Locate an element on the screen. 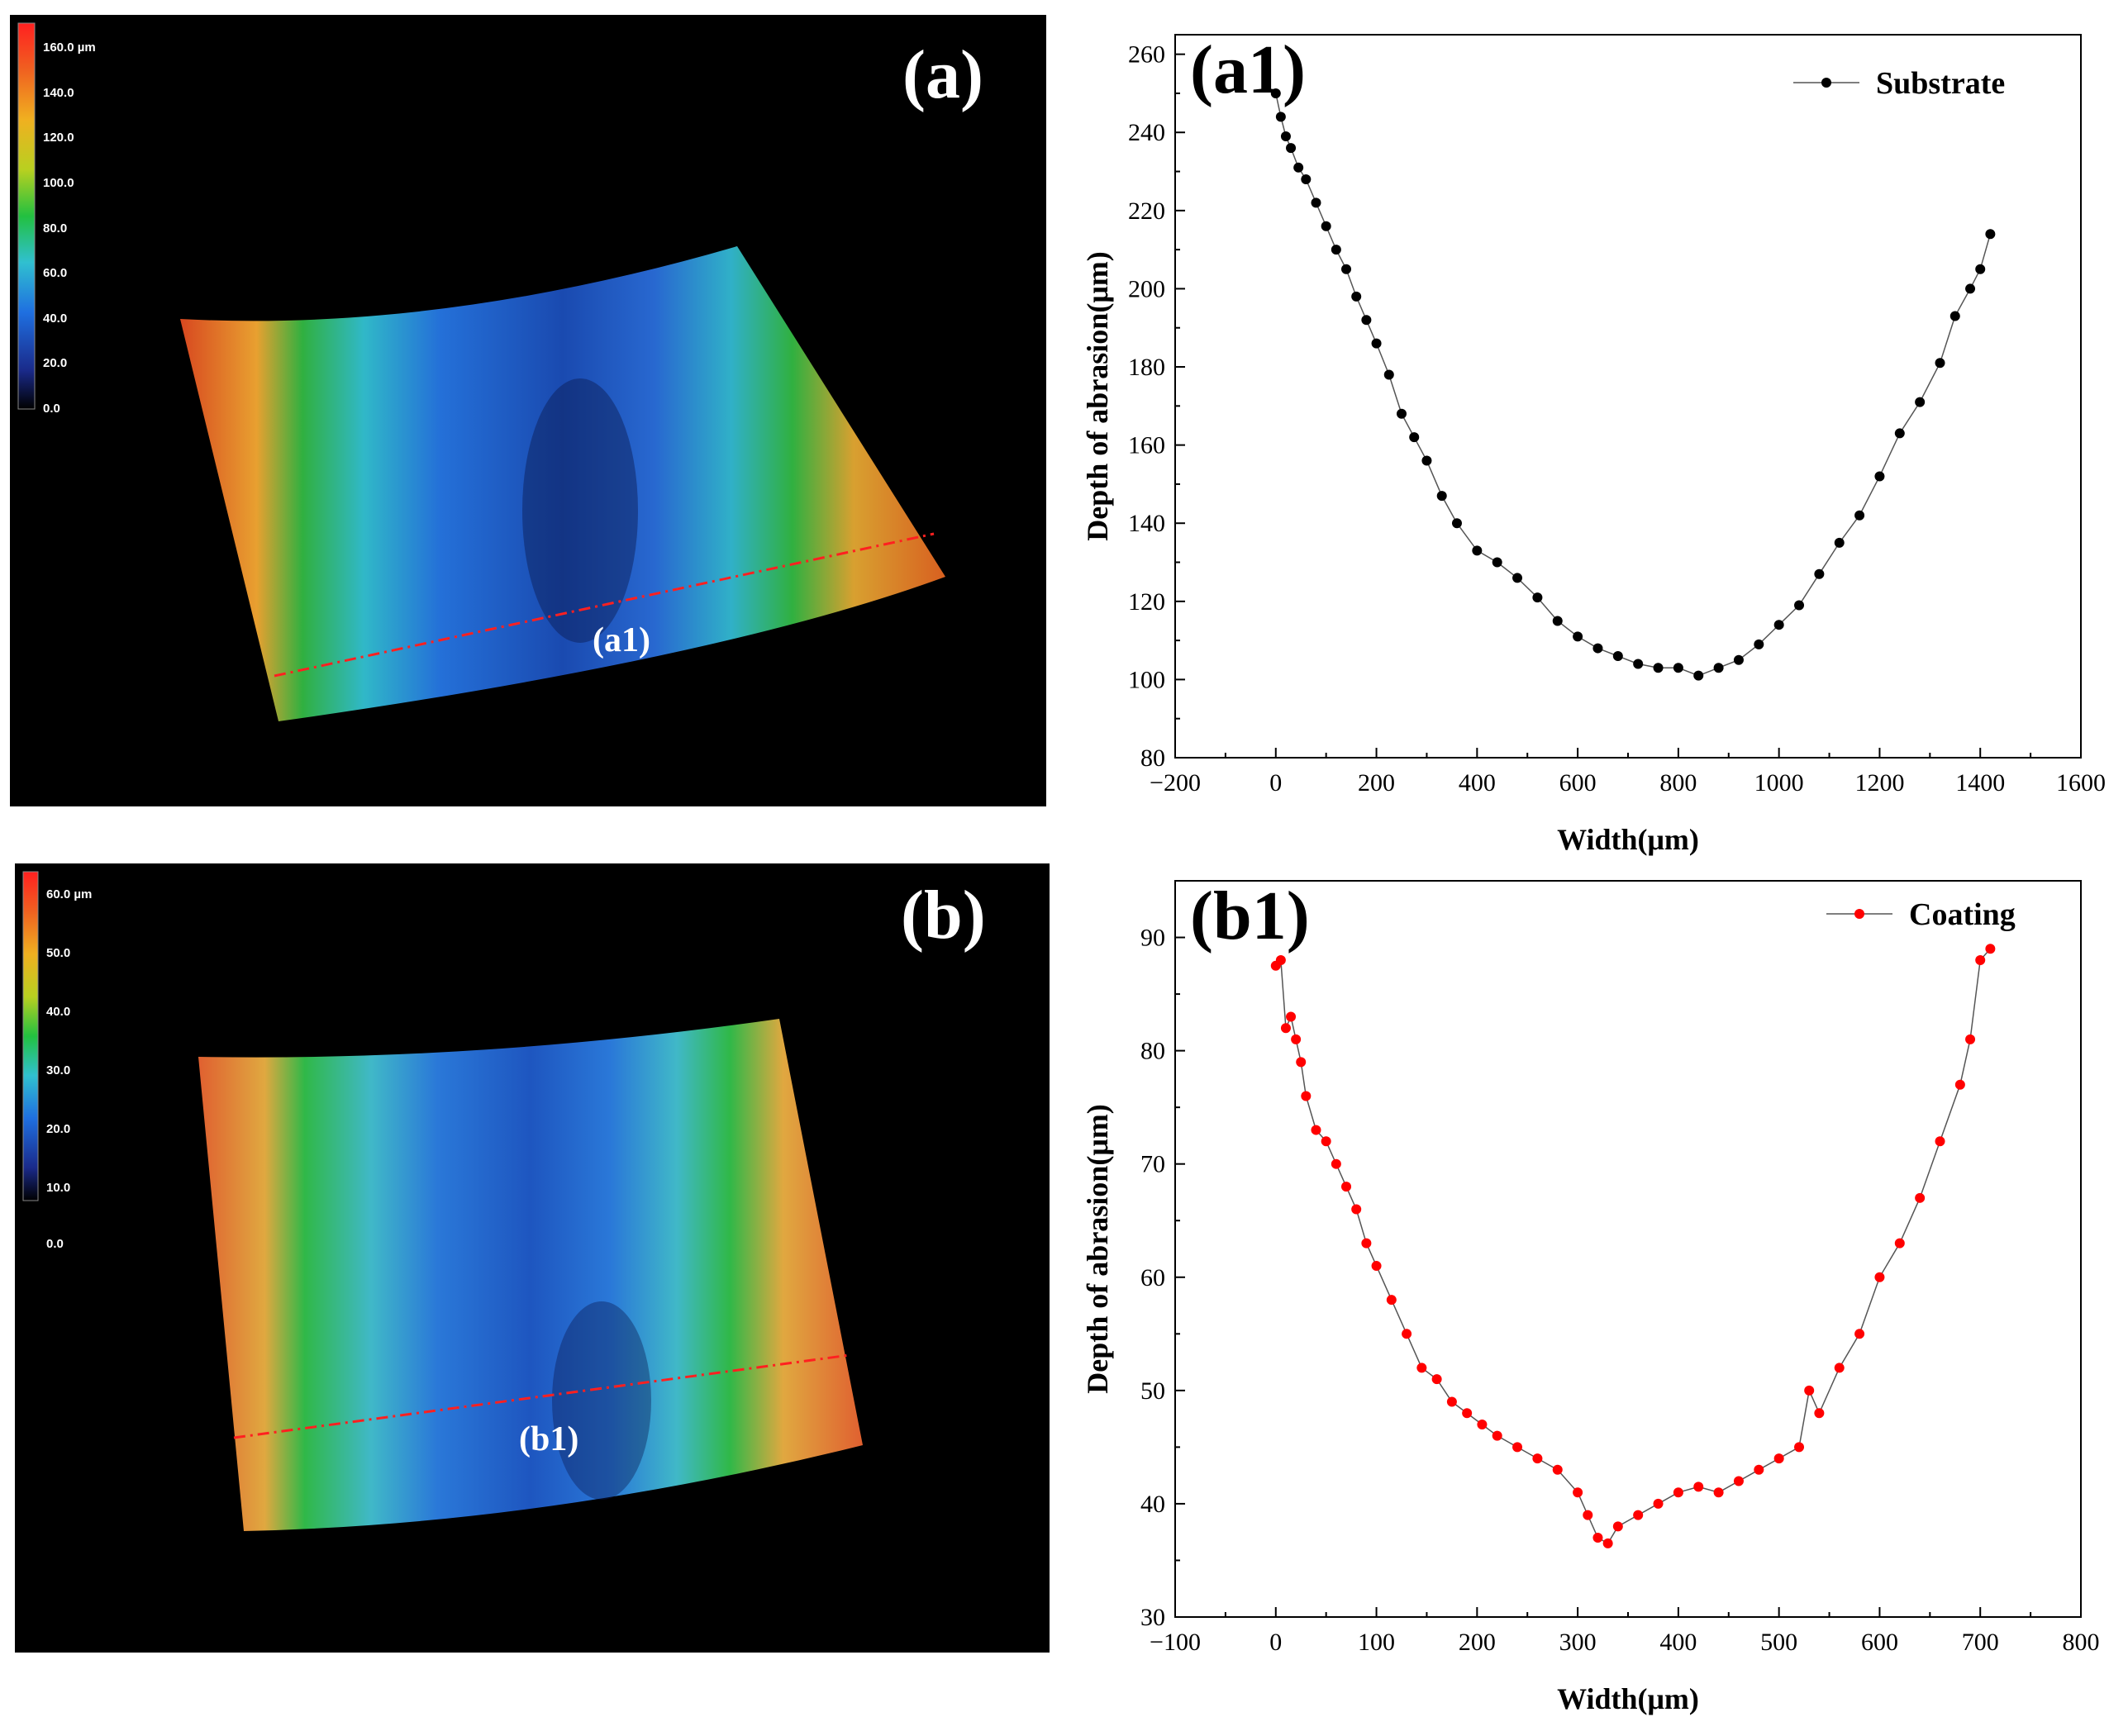 The image size is (2128, 1736). x-tick-label: 200 is located at coordinates (1477, 1642).